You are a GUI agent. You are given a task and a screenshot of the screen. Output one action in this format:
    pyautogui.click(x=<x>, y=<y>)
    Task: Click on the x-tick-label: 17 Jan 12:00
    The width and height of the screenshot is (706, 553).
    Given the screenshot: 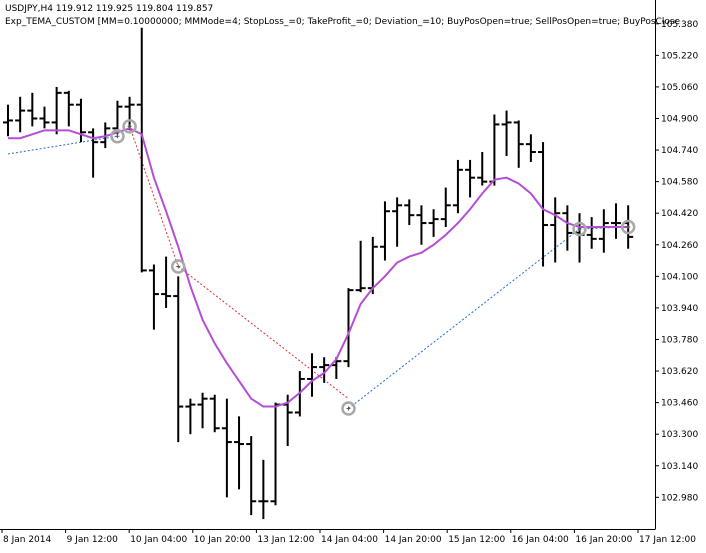 What is the action you would take?
    pyautogui.click(x=667, y=540)
    